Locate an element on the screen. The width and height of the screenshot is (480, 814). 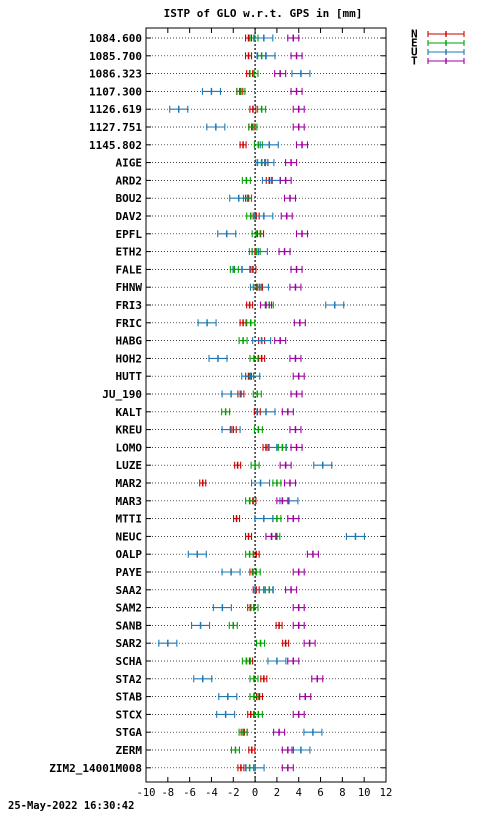
station-label: MAR2 is located at coordinates (129, 483).